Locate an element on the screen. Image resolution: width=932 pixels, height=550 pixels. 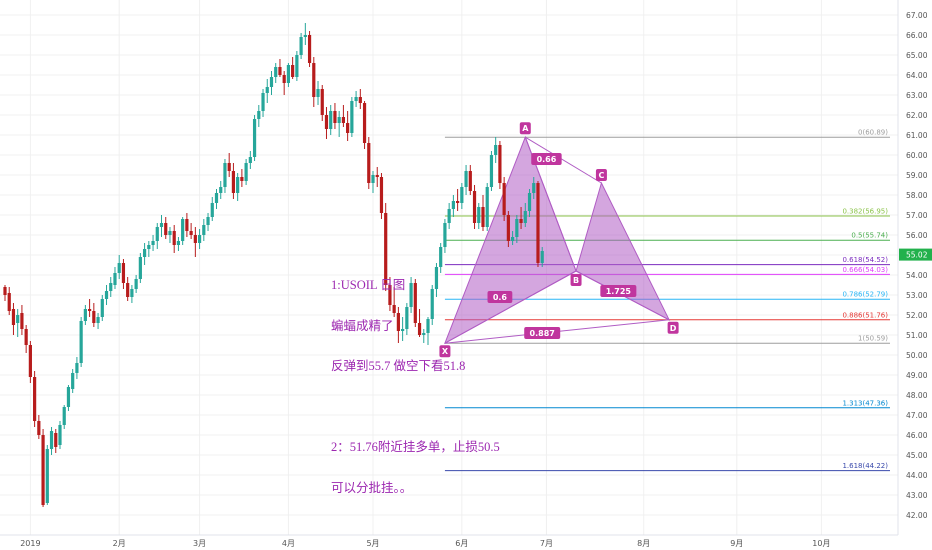
price-tick: 65.00 is located at coordinates (917, 55).